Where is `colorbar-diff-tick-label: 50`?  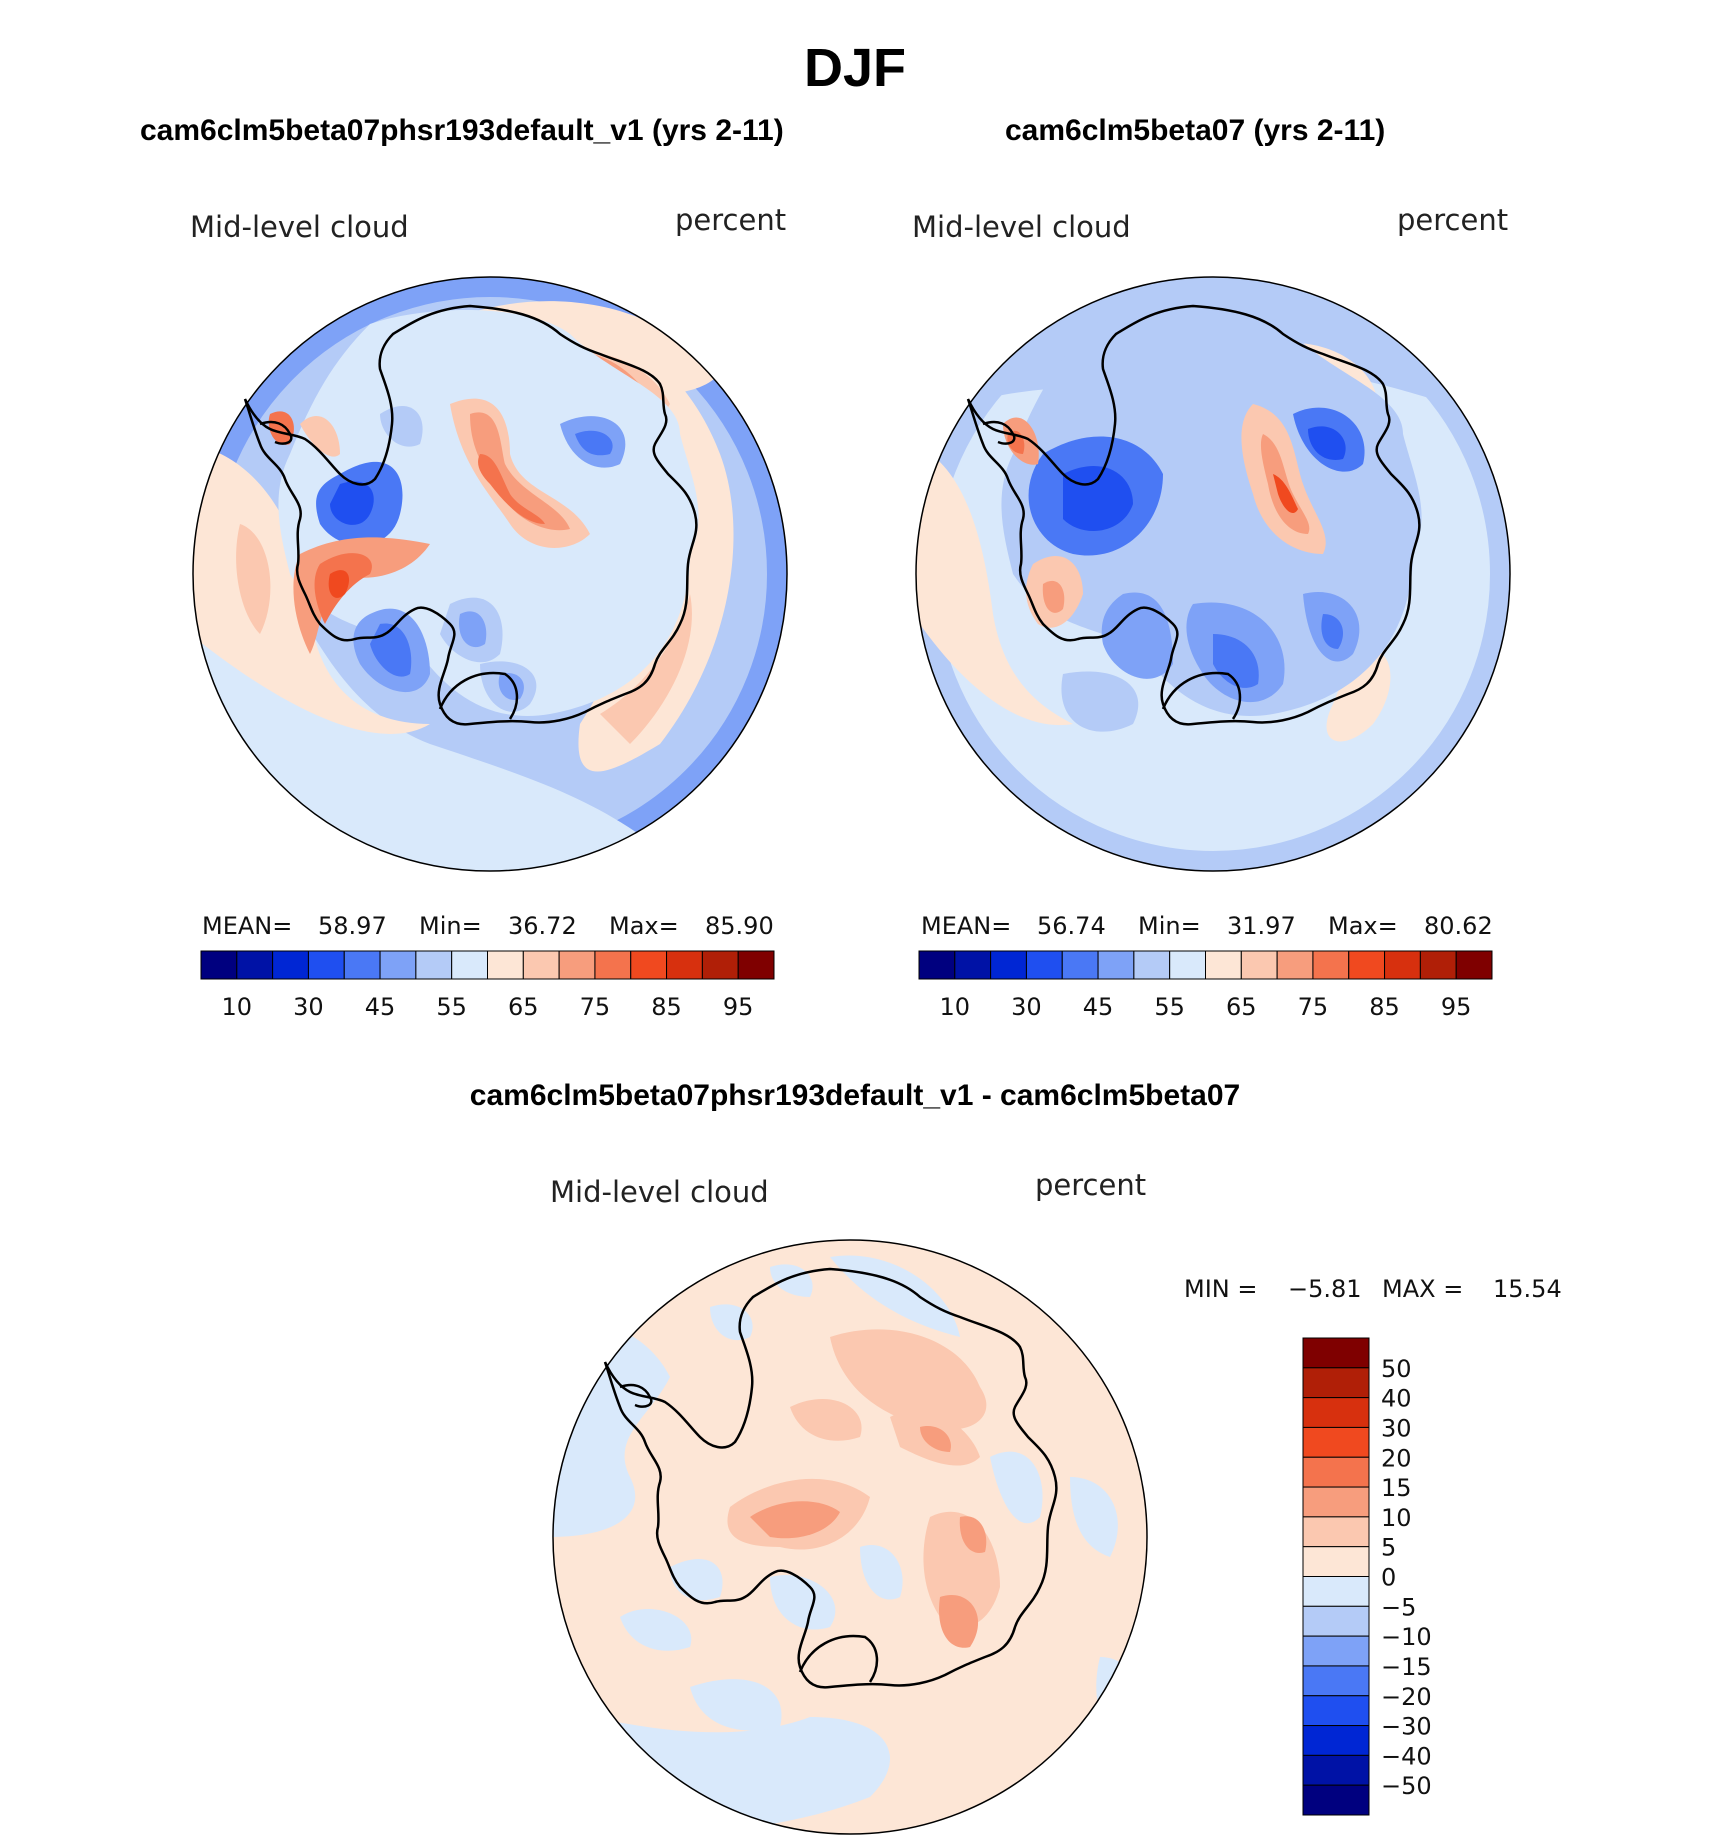
colorbar-diff-tick-label: 50 is located at coordinates (1396, 1369).